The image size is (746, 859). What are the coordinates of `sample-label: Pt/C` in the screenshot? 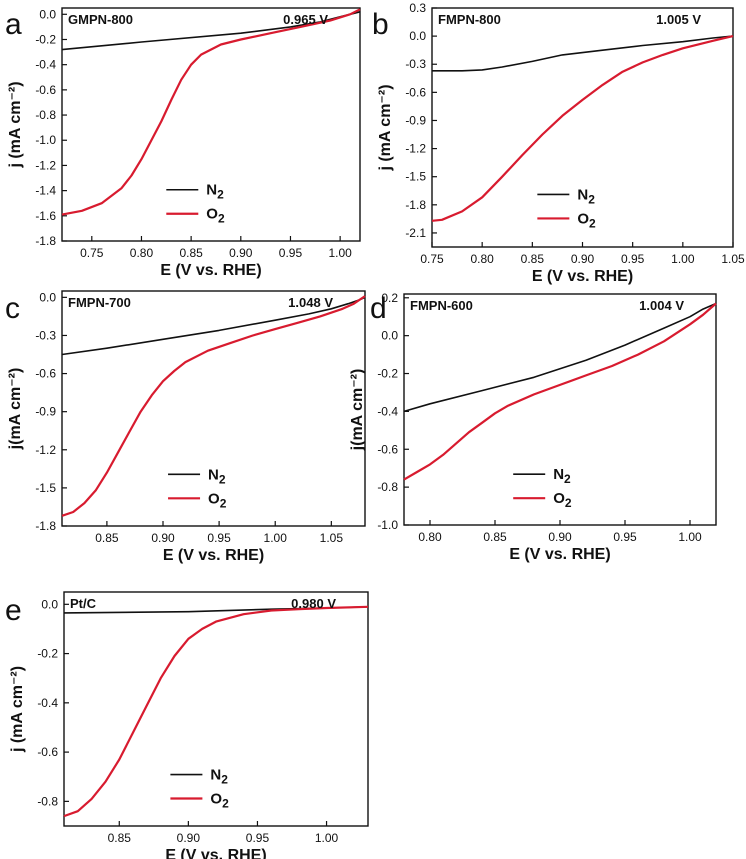 It's located at (83, 603).